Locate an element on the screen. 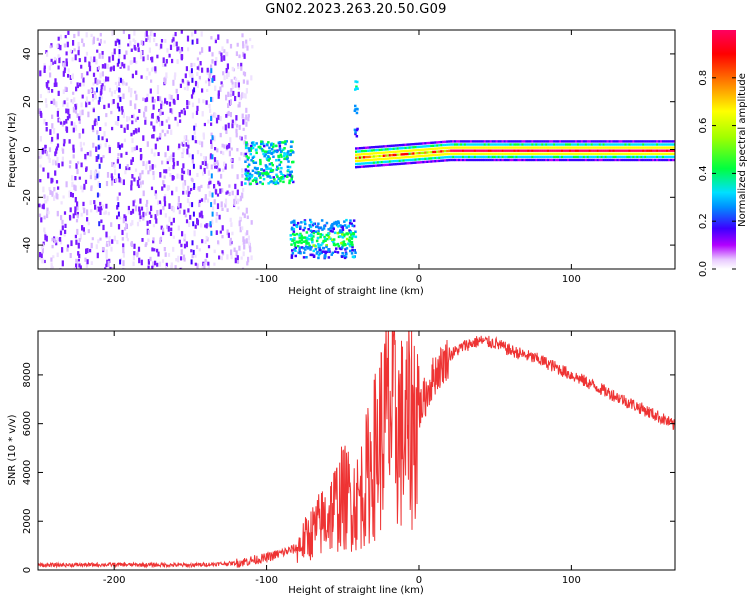 This screenshot has height=600, width=750. top-xtick-label: -200 is located at coordinates (114, 279).